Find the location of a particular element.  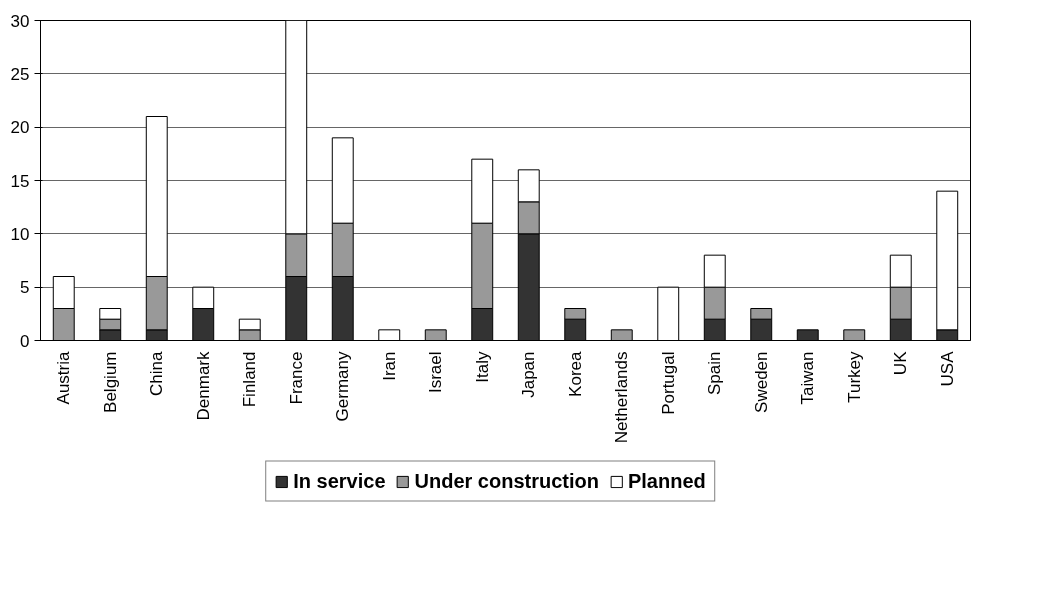

x-tick-label: Portugal is located at coordinates (668, 383).